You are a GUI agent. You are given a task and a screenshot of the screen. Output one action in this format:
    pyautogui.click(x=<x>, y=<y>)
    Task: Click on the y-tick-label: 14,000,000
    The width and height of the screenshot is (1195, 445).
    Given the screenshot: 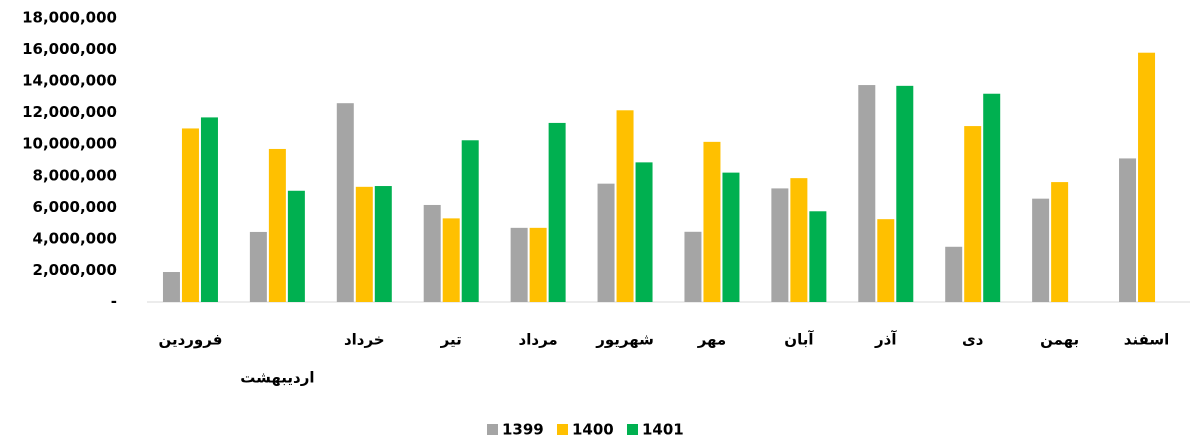 What is the action you would take?
    pyautogui.click(x=69, y=81)
    